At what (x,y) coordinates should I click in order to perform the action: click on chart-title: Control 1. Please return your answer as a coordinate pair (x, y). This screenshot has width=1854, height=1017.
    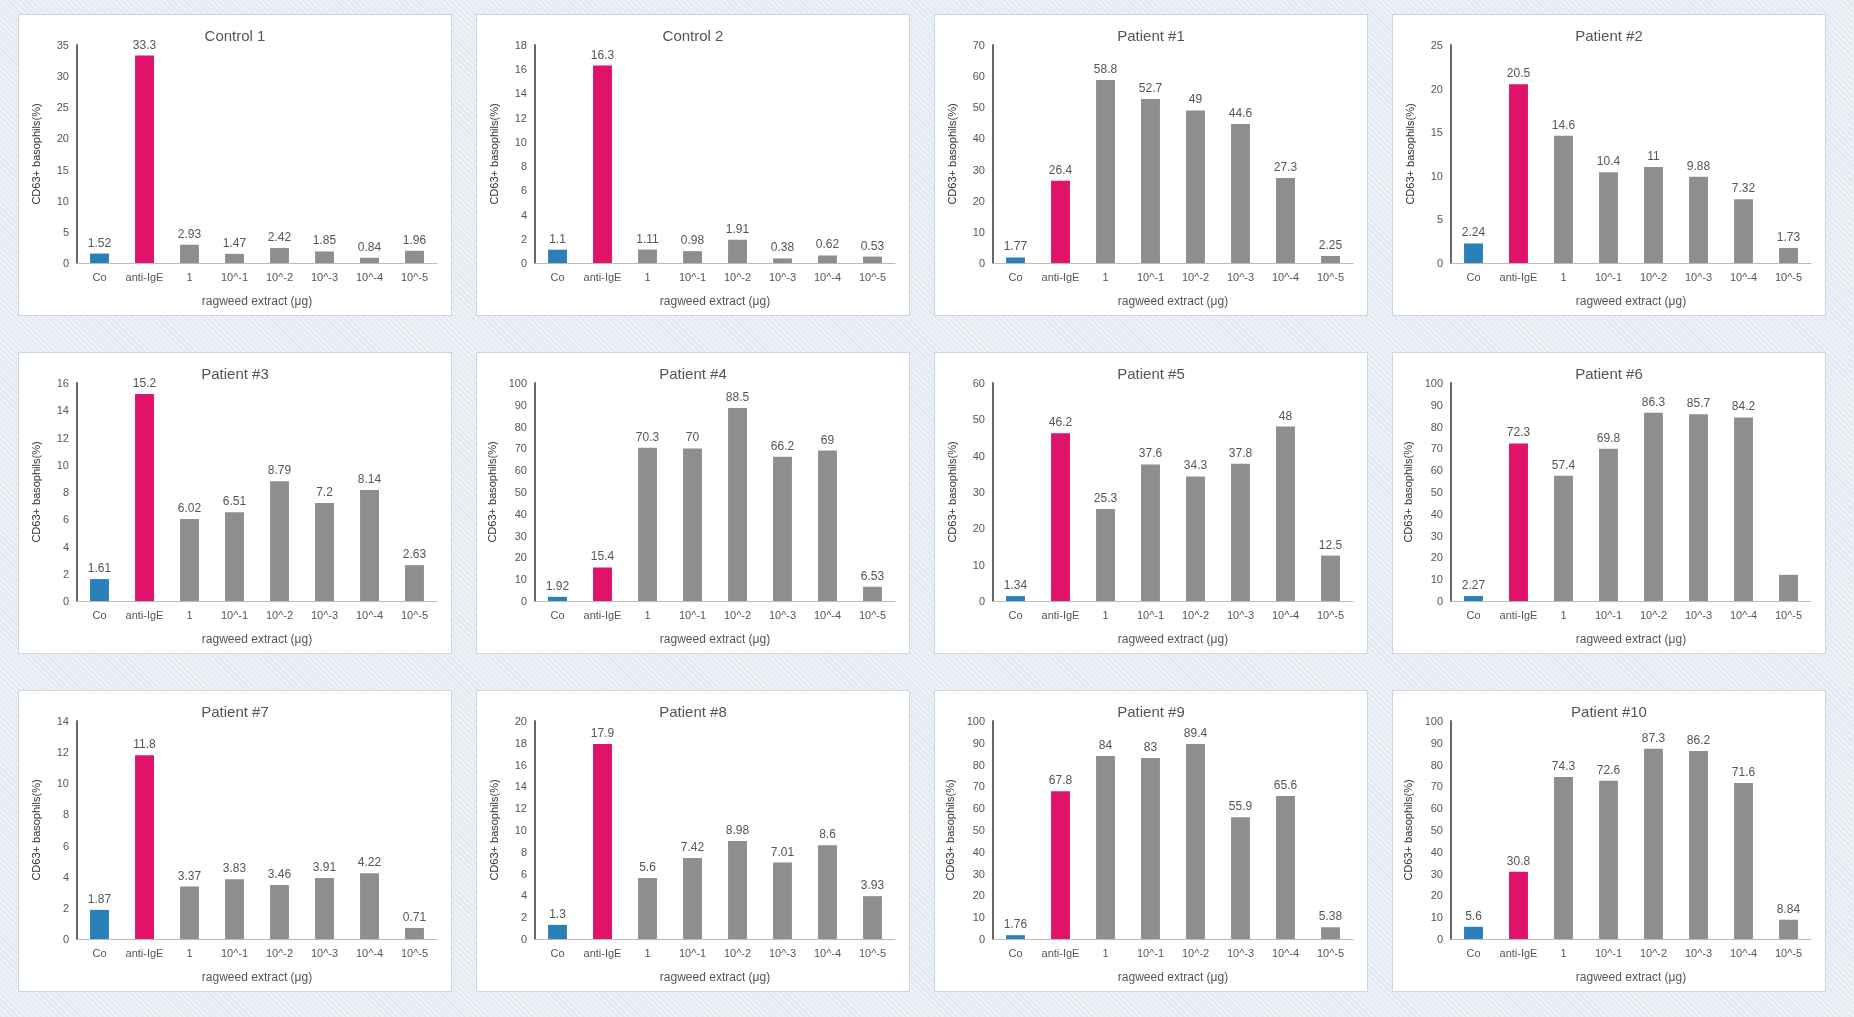
    Looking at the image, I should click on (235, 35).